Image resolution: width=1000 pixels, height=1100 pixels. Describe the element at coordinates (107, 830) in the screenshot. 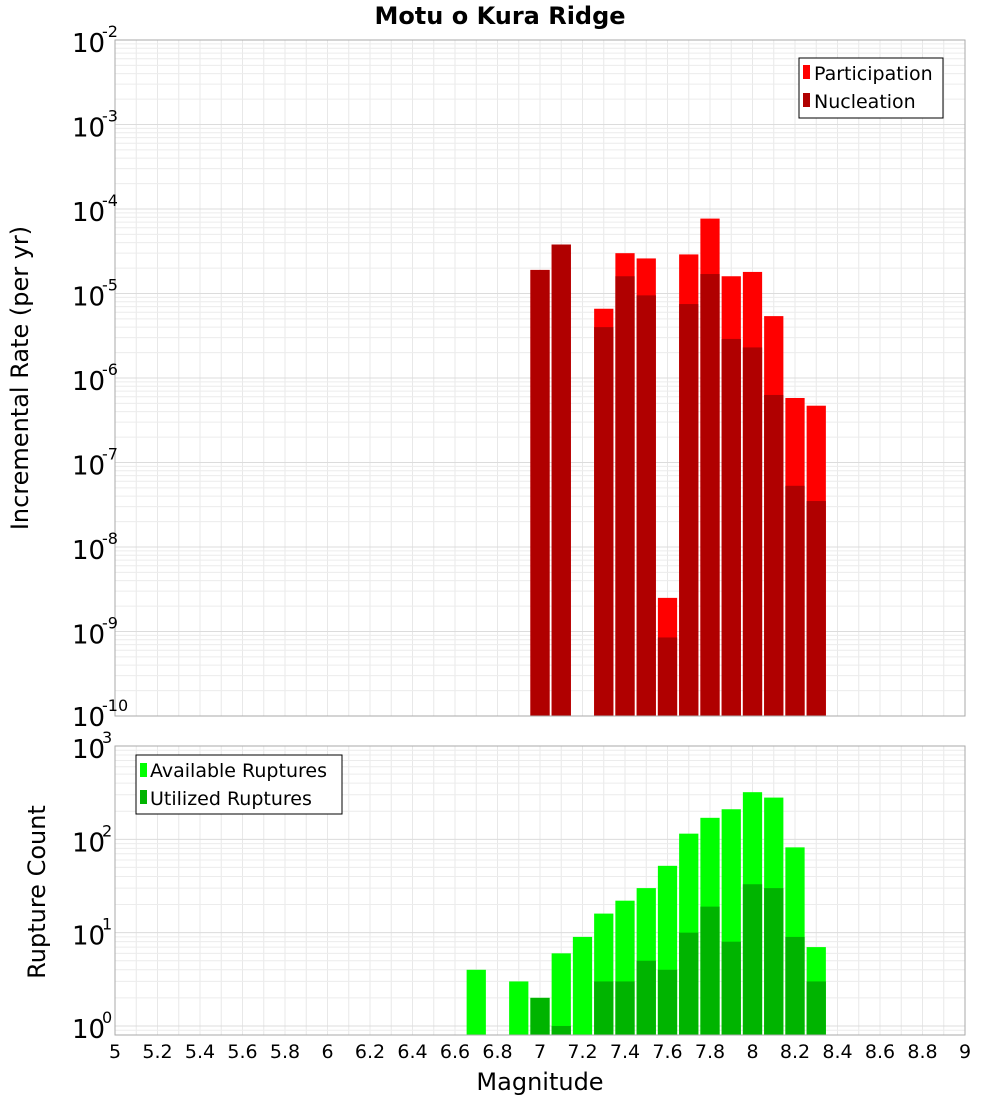

I see `bottom-y-tick-exp-2: 2` at that location.